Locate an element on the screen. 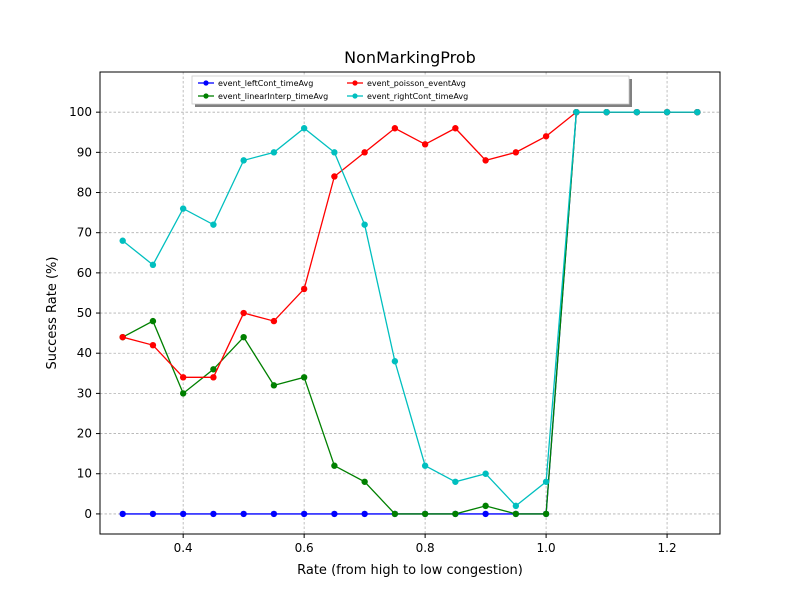 The width and height of the screenshot is (800, 604). y-axis-title: Success Rate (%) is located at coordinates (52, 313).